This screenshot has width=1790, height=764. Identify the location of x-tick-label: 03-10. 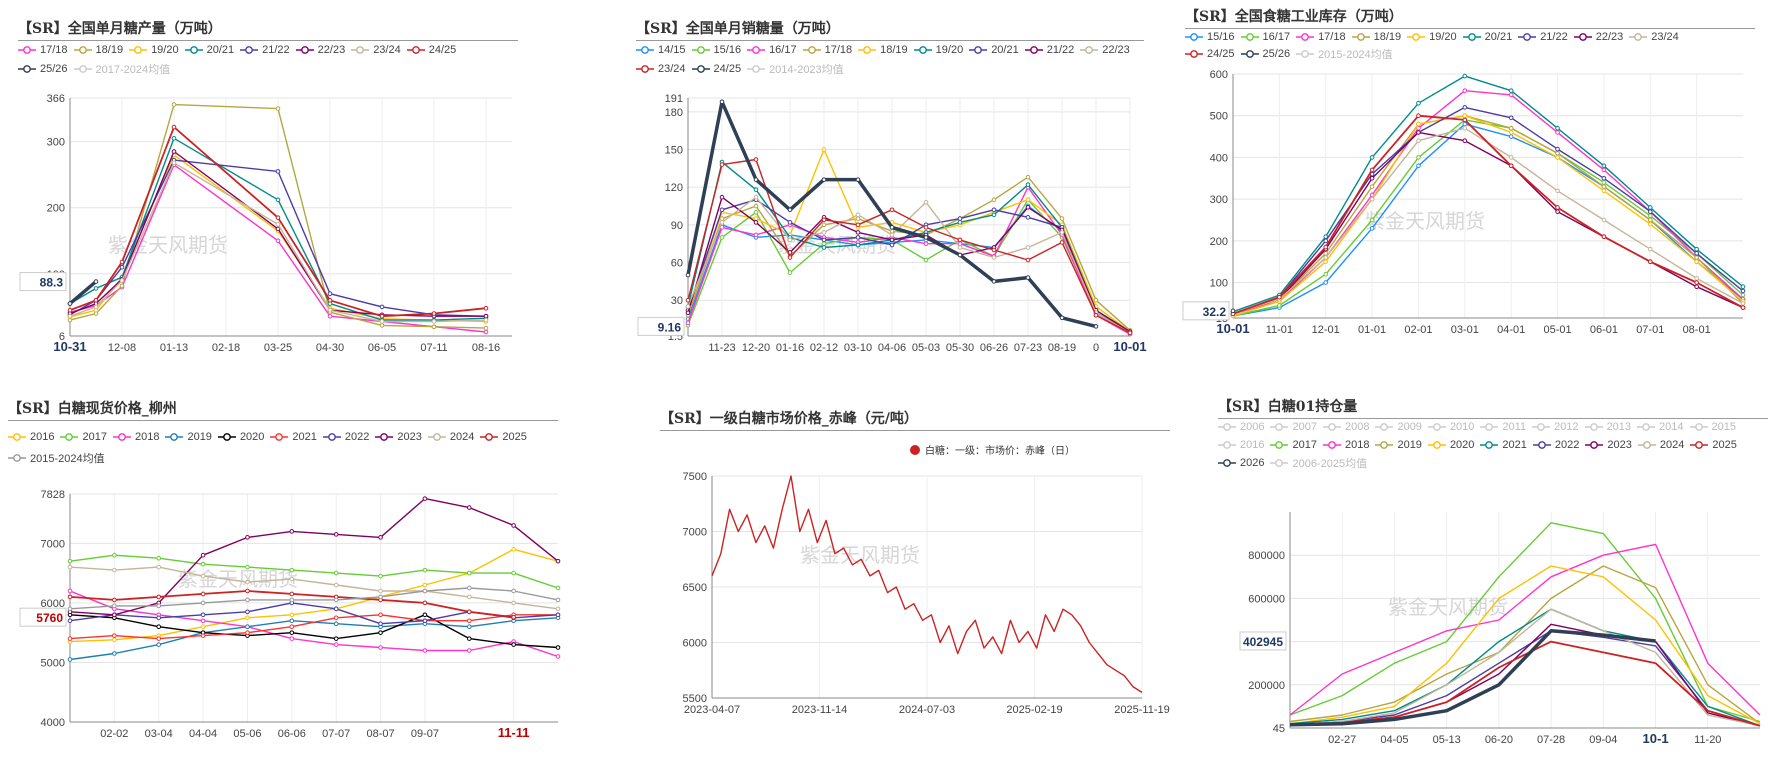
(858, 348).